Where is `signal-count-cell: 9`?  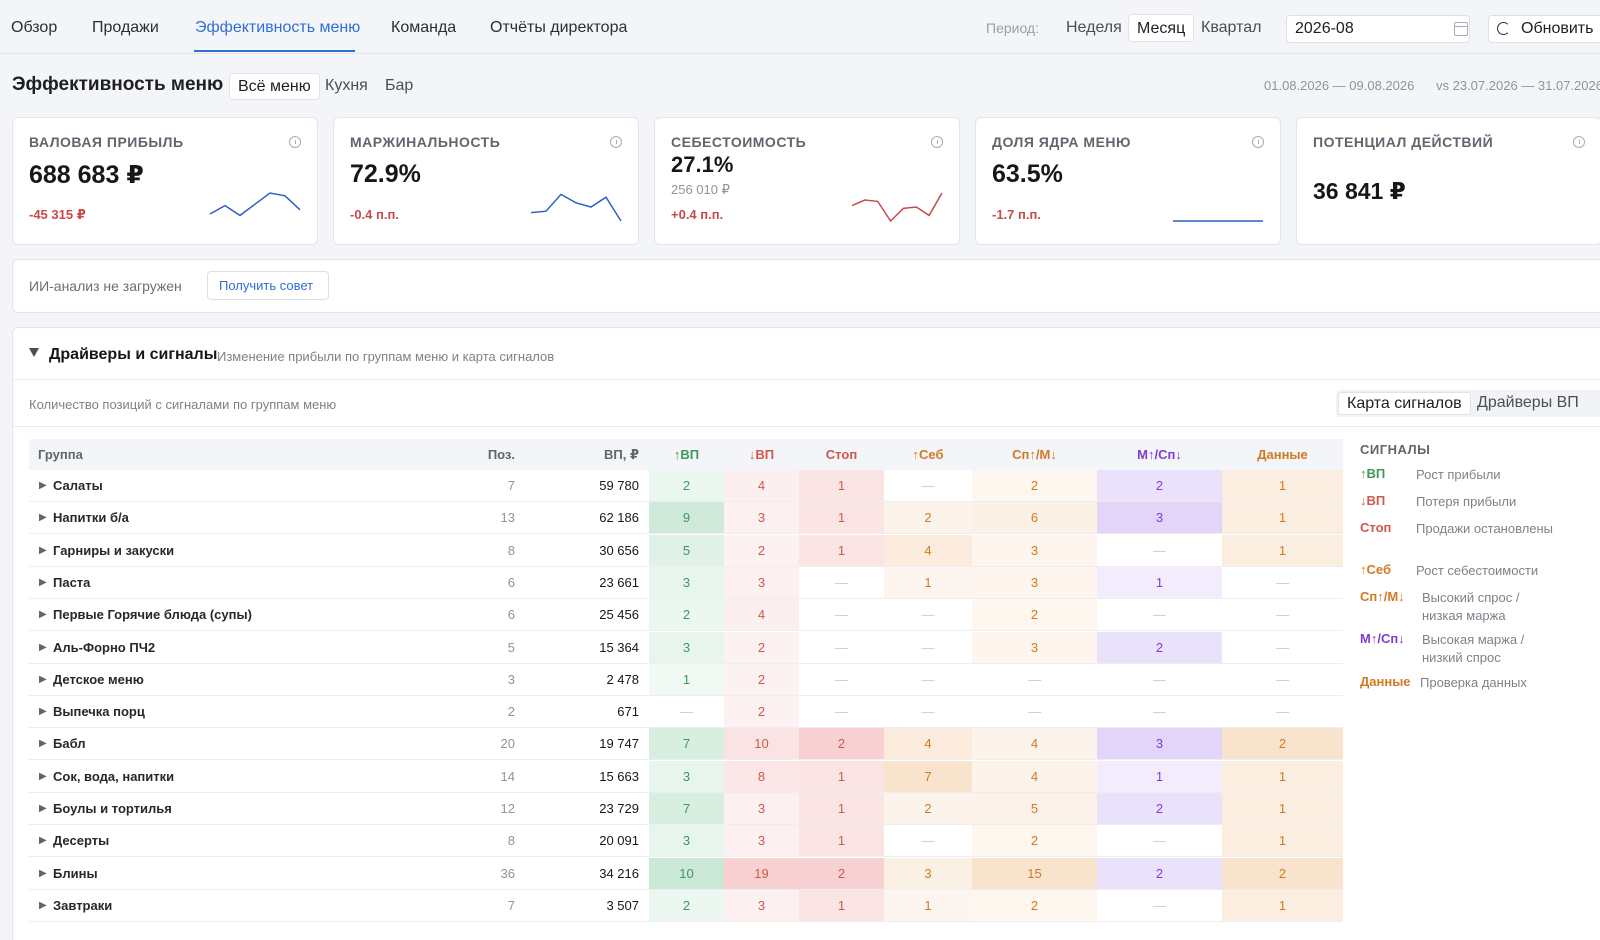 signal-count-cell: 9 is located at coordinates (686, 518).